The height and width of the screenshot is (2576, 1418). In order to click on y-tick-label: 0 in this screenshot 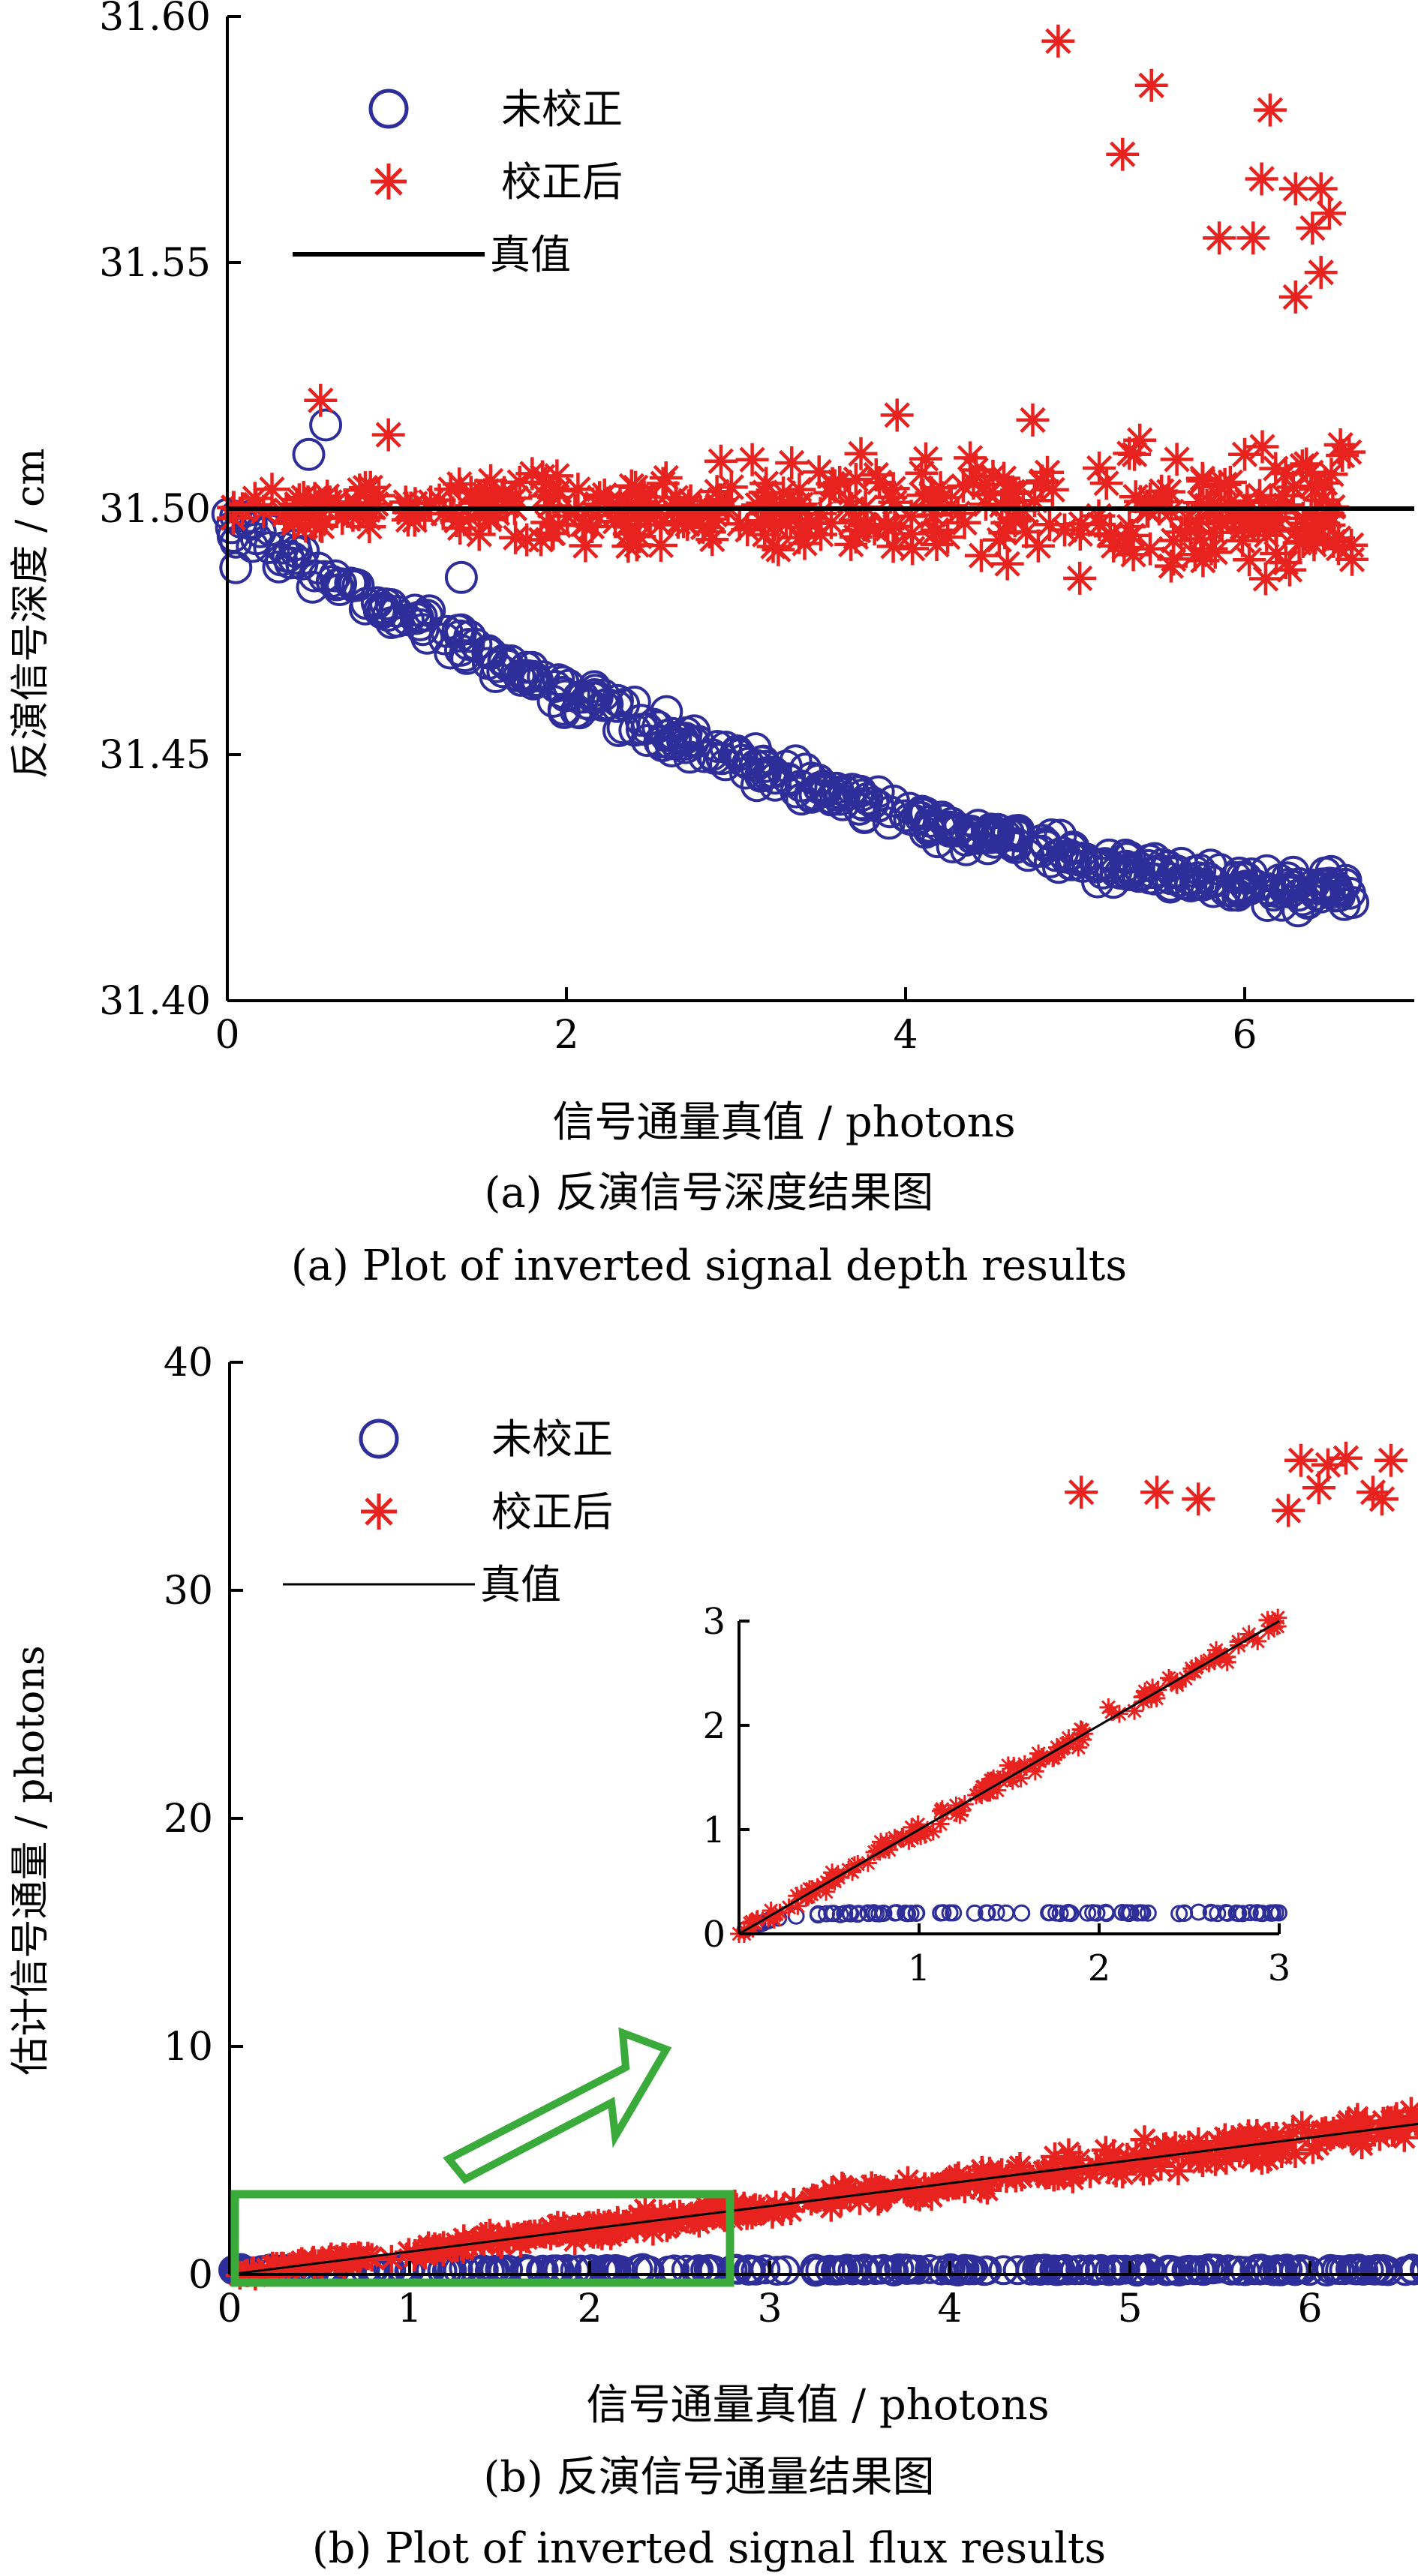, I will do `click(200, 2275)`.